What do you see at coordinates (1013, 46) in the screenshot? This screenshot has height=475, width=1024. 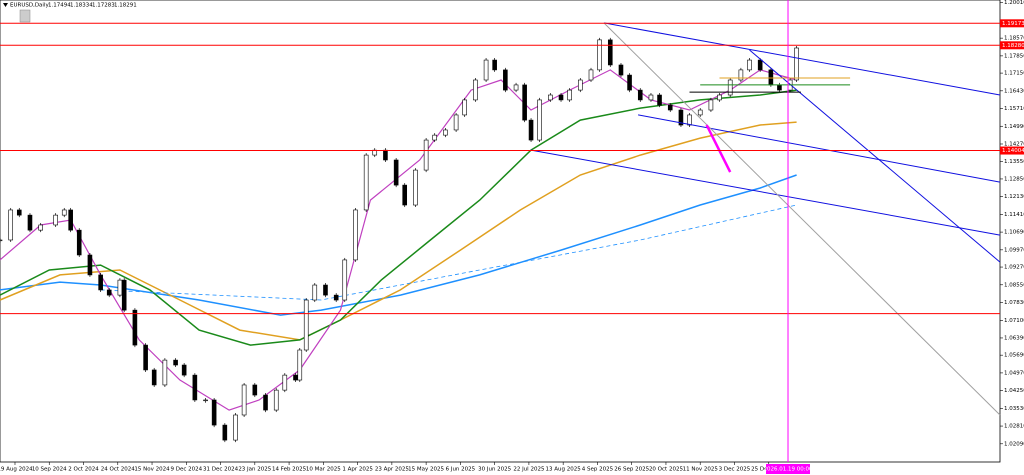 I see `level-label: 1.18280` at bounding box center [1013, 46].